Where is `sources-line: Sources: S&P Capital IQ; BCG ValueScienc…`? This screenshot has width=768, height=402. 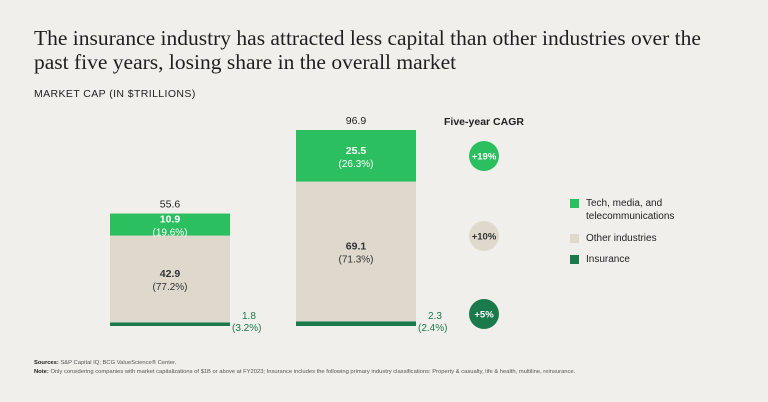 sources-line: Sources: S&P Capital IQ; BCG ValueScienc… is located at coordinates (394, 363).